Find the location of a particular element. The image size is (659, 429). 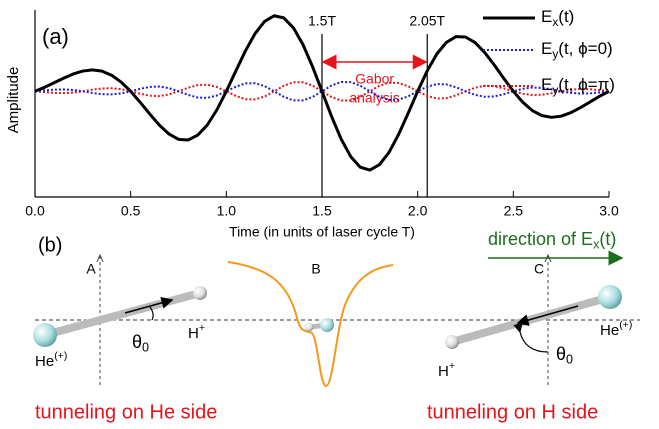

legend-label: Ex(t) is located at coordinates (557, 18).